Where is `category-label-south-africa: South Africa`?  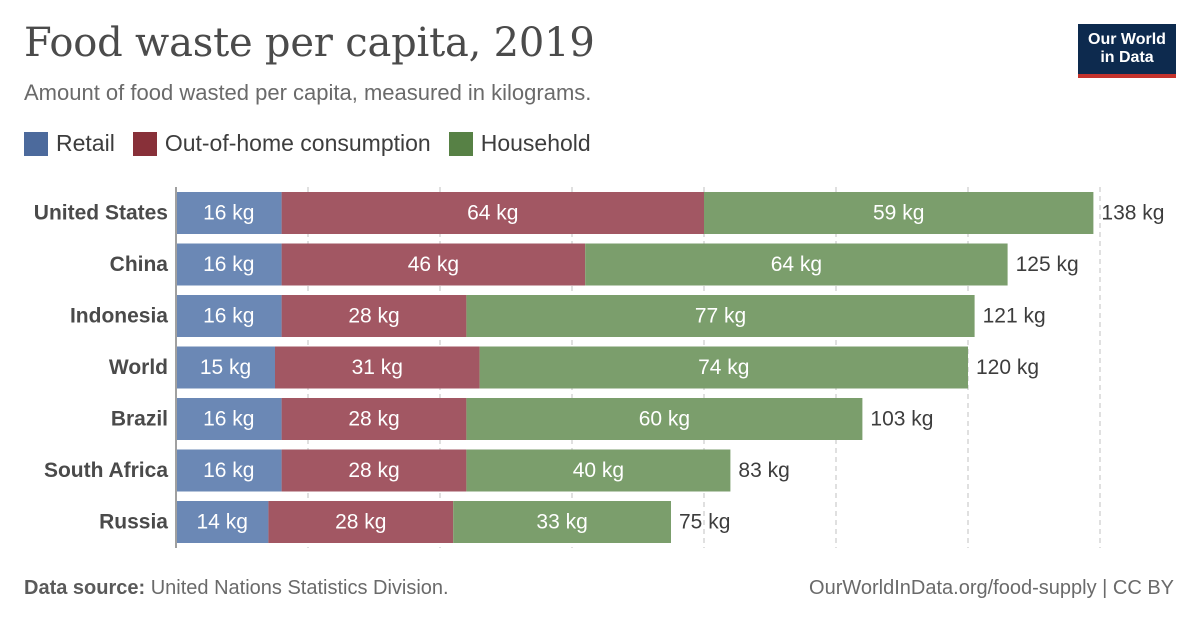 category-label-south-africa: South Africa is located at coordinates (106, 470).